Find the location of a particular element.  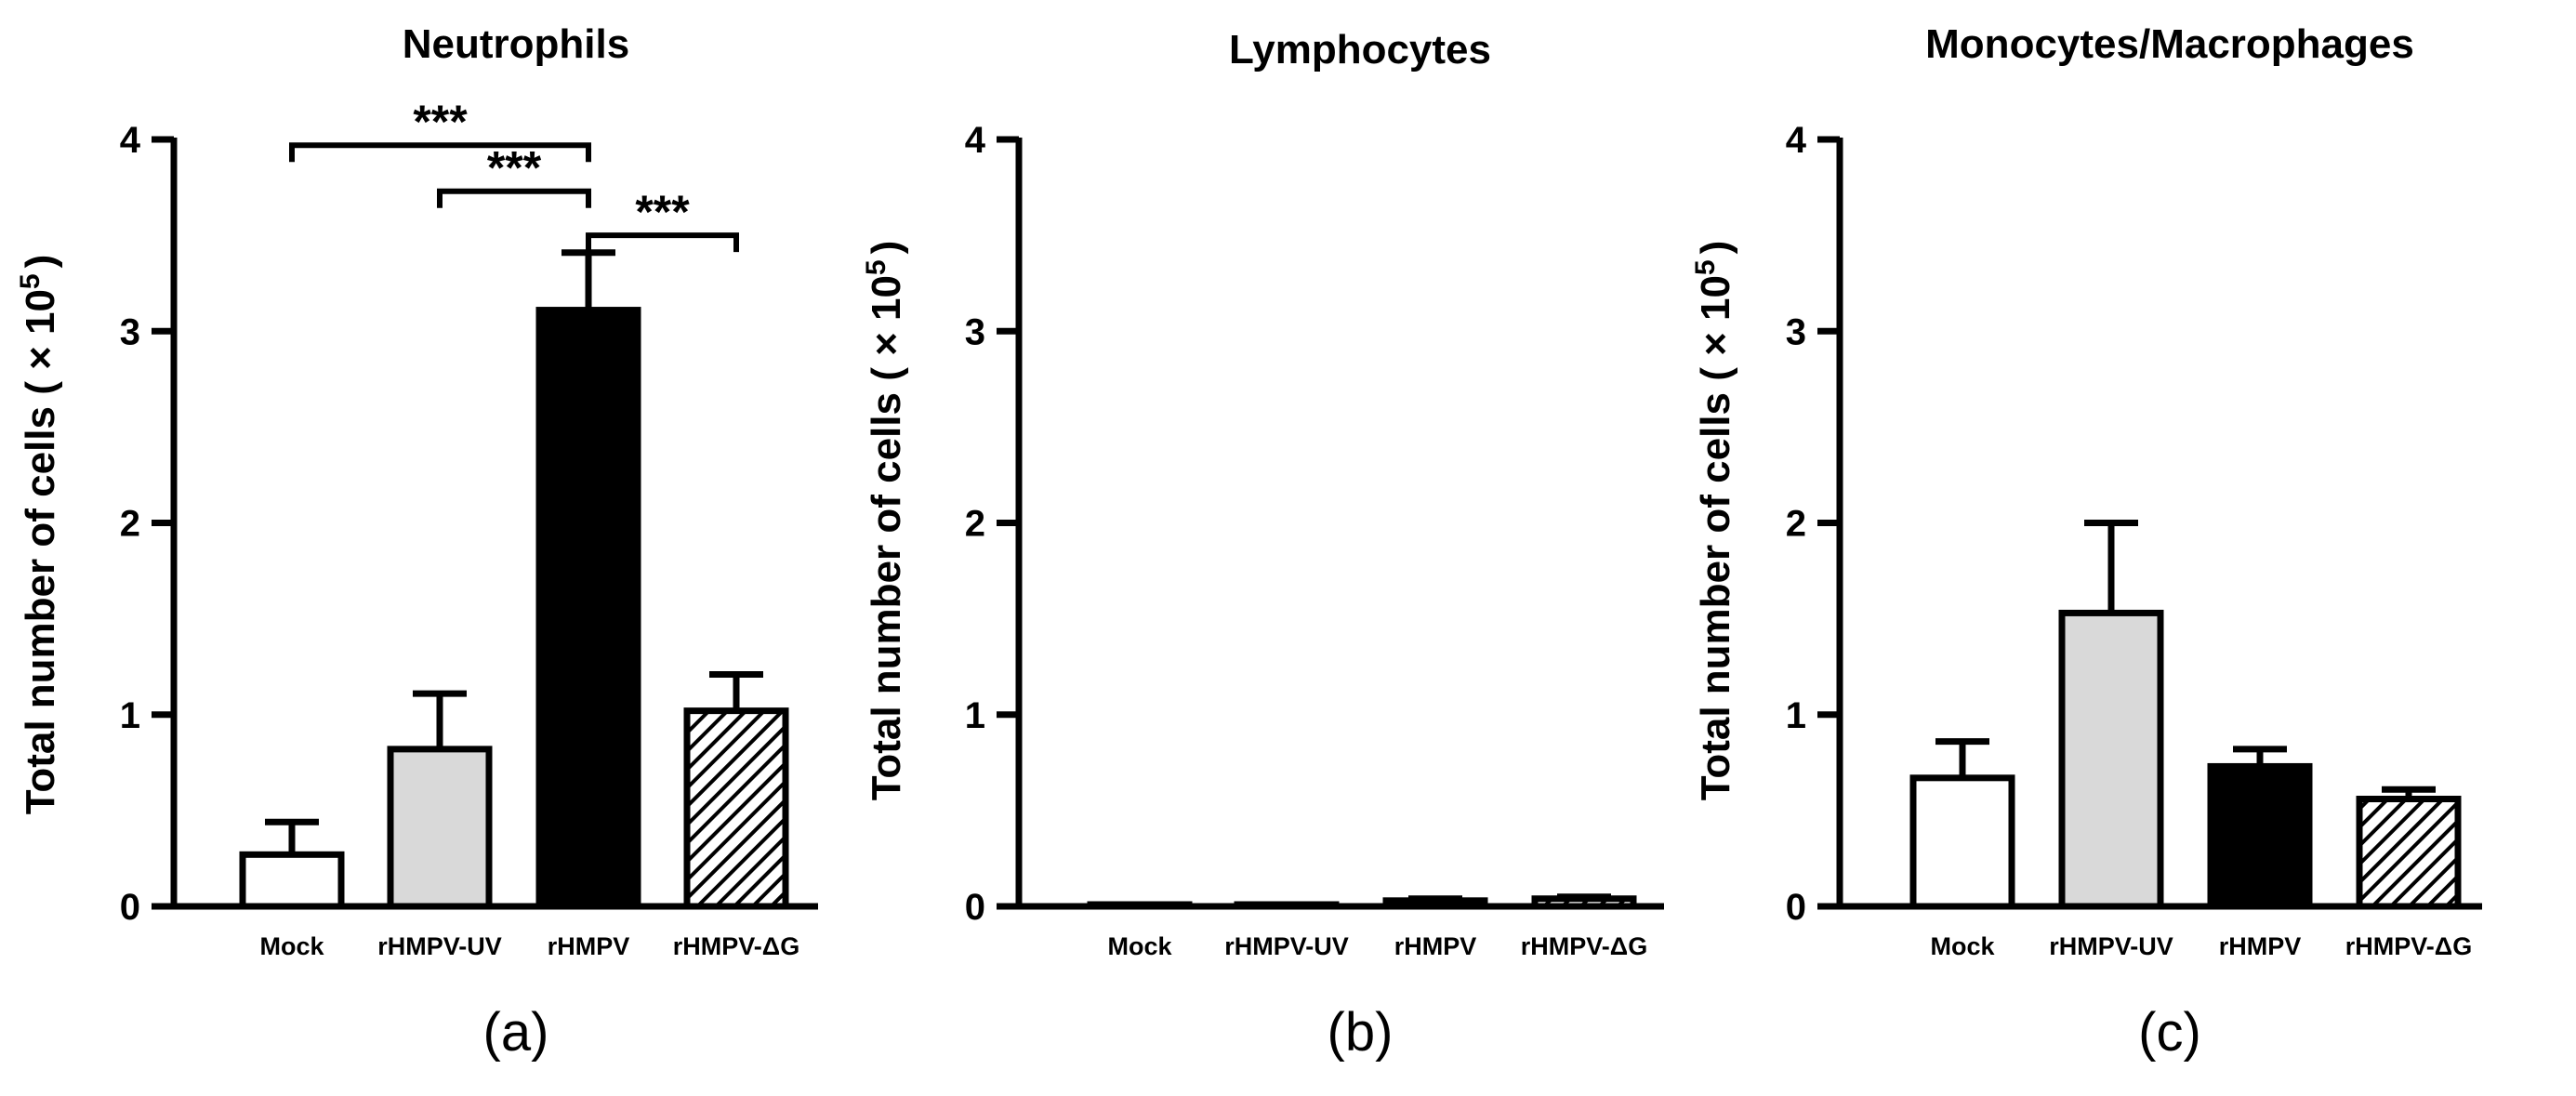

chart-title: Neutrophils is located at coordinates (516, 44).